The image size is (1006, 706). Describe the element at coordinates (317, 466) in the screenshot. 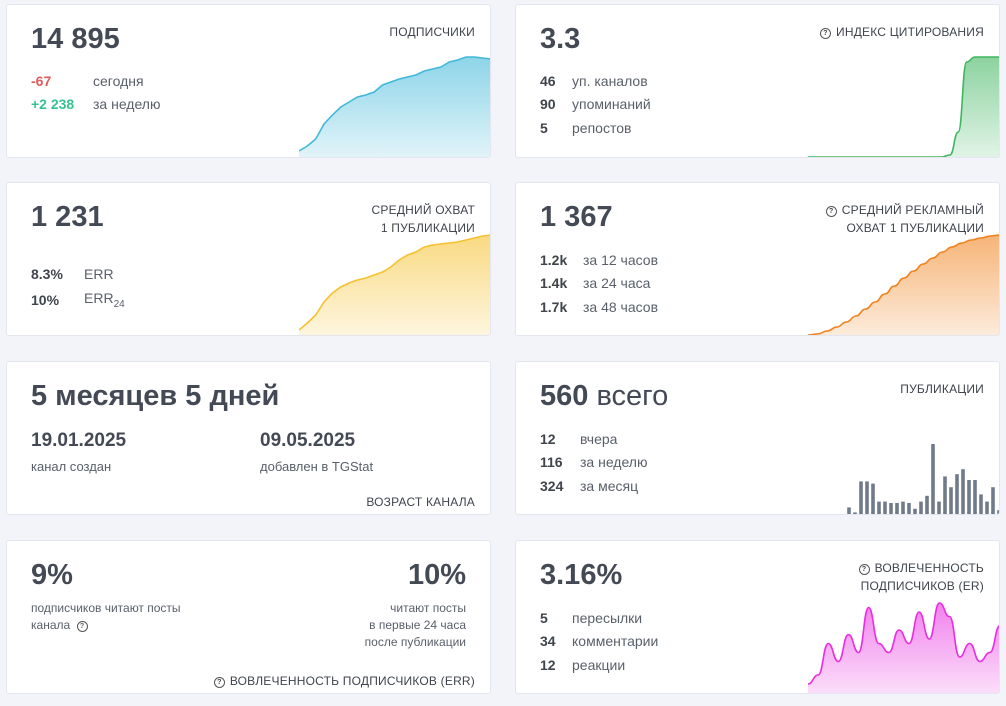

I see `added-label: добавлен в TGStat` at that location.